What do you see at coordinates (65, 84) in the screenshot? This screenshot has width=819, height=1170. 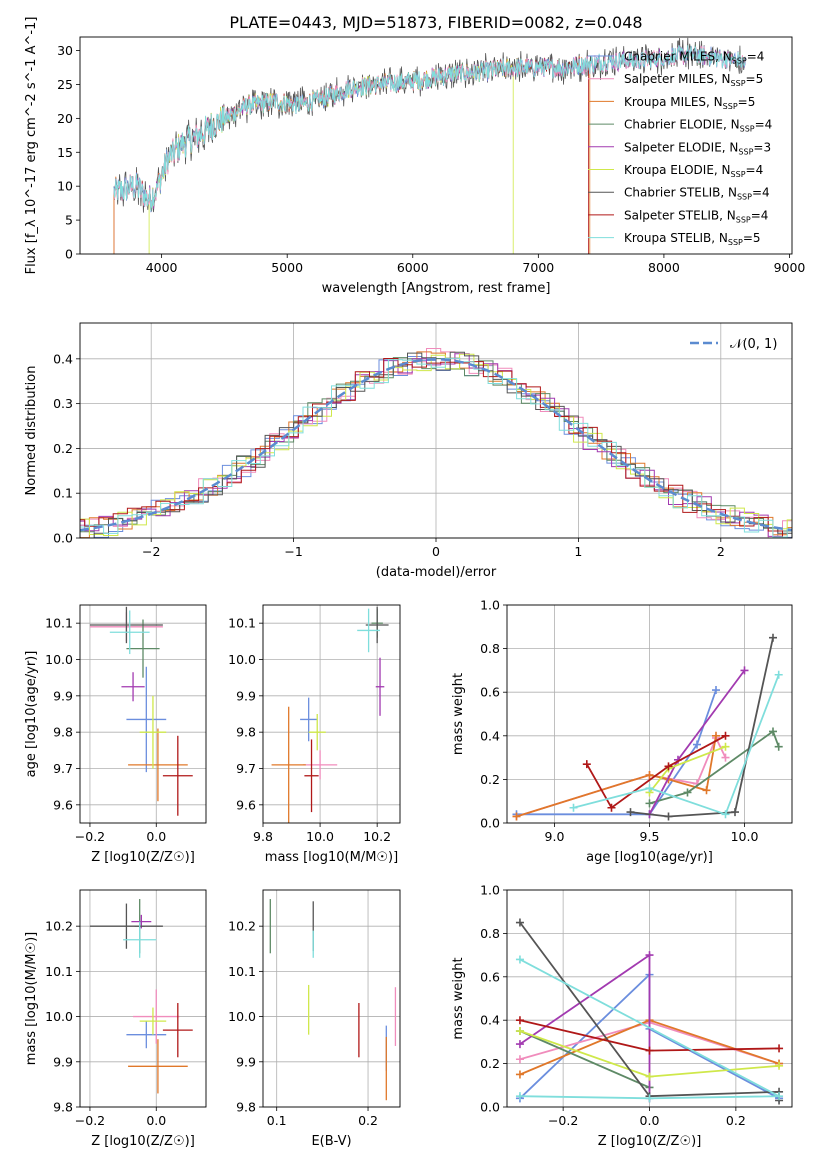 I see `y-tick-label: 25` at bounding box center [65, 84].